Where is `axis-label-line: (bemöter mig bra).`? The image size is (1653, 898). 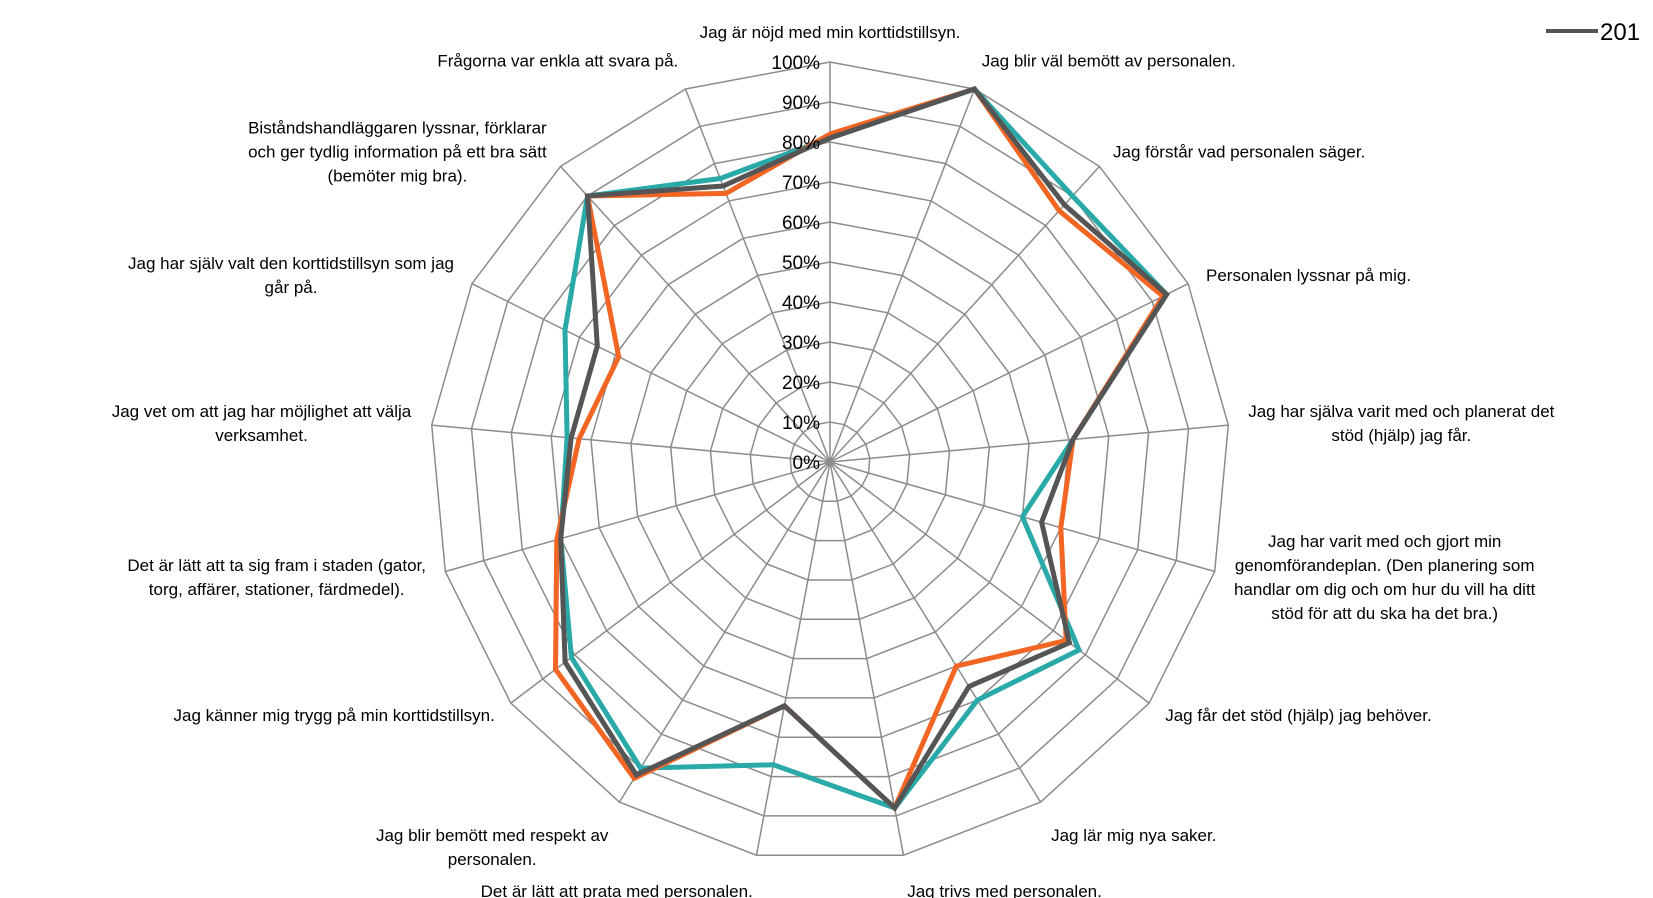
axis-label-line: (bemöter mig bra). is located at coordinates (397, 176).